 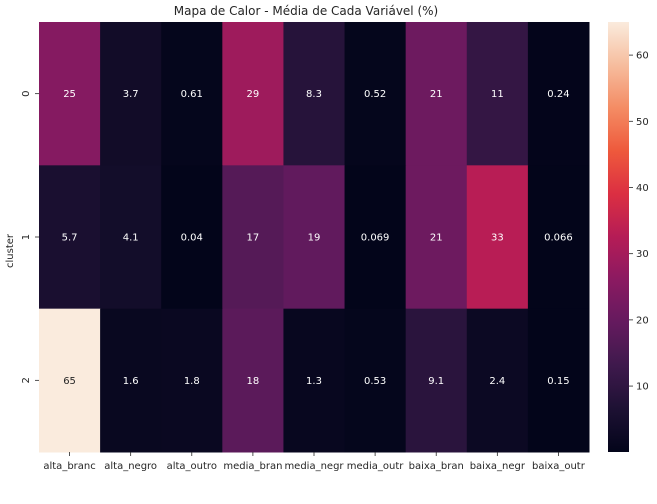 I want to click on cell-value-label: 18, so click(x=253, y=381).